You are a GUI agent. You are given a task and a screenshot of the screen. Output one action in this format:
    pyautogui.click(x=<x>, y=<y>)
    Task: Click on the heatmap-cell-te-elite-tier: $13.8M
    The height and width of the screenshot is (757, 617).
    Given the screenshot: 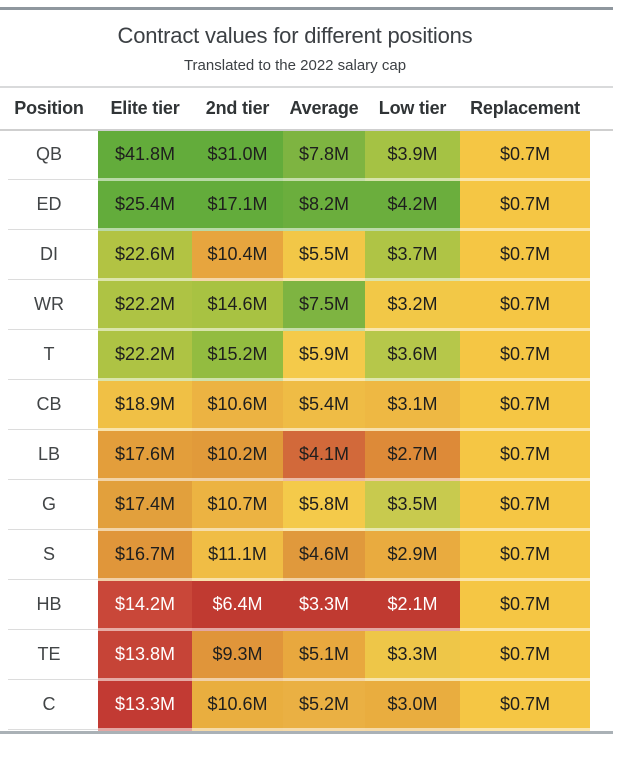 What is the action you would take?
    pyautogui.click(x=145, y=656)
    